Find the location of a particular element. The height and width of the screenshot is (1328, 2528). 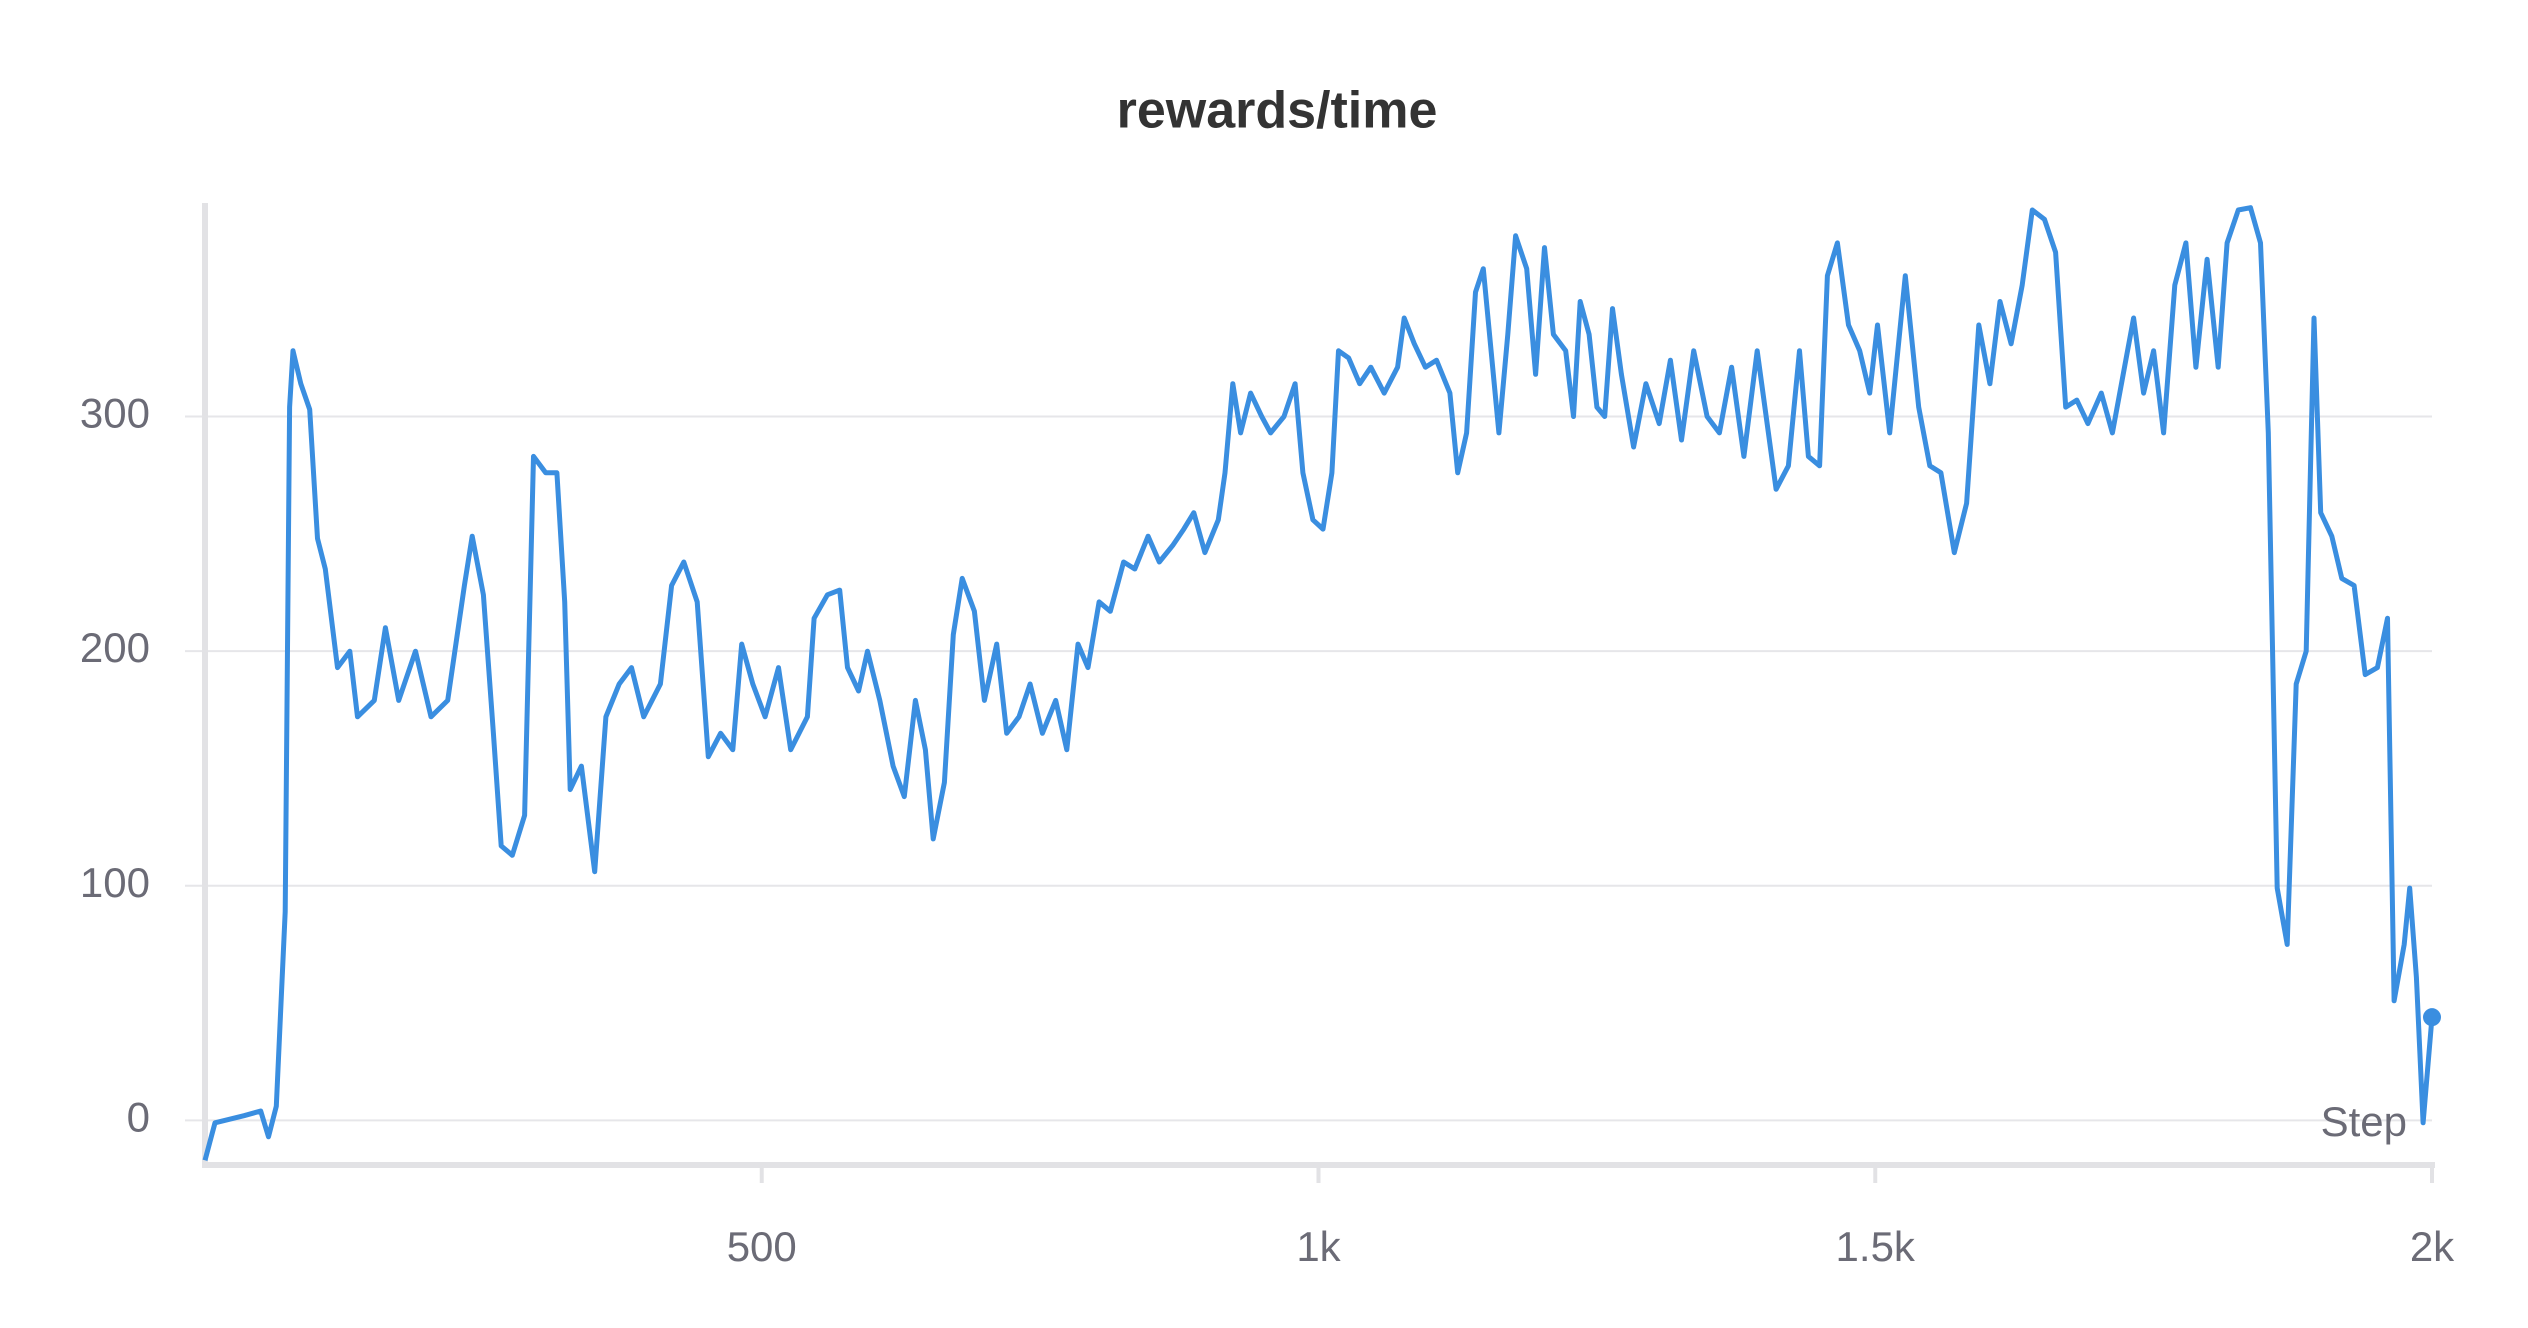

chart-title: rewards/time is located at coordinates (1277, 111).